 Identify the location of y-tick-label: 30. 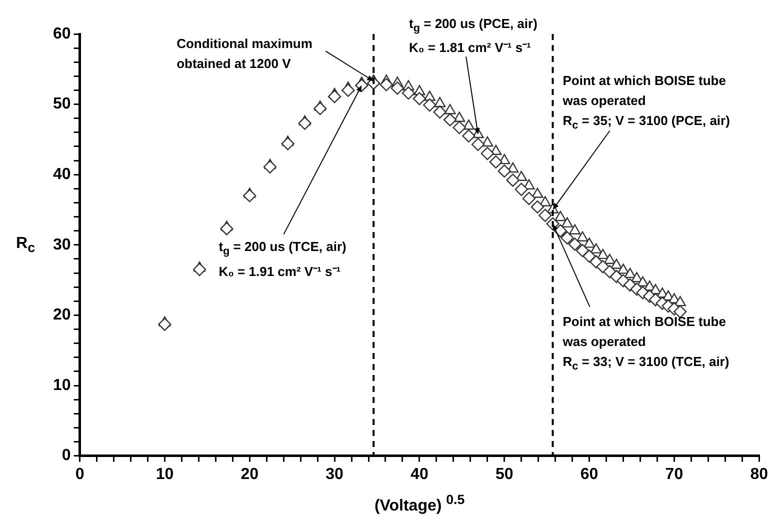
(62, 245).